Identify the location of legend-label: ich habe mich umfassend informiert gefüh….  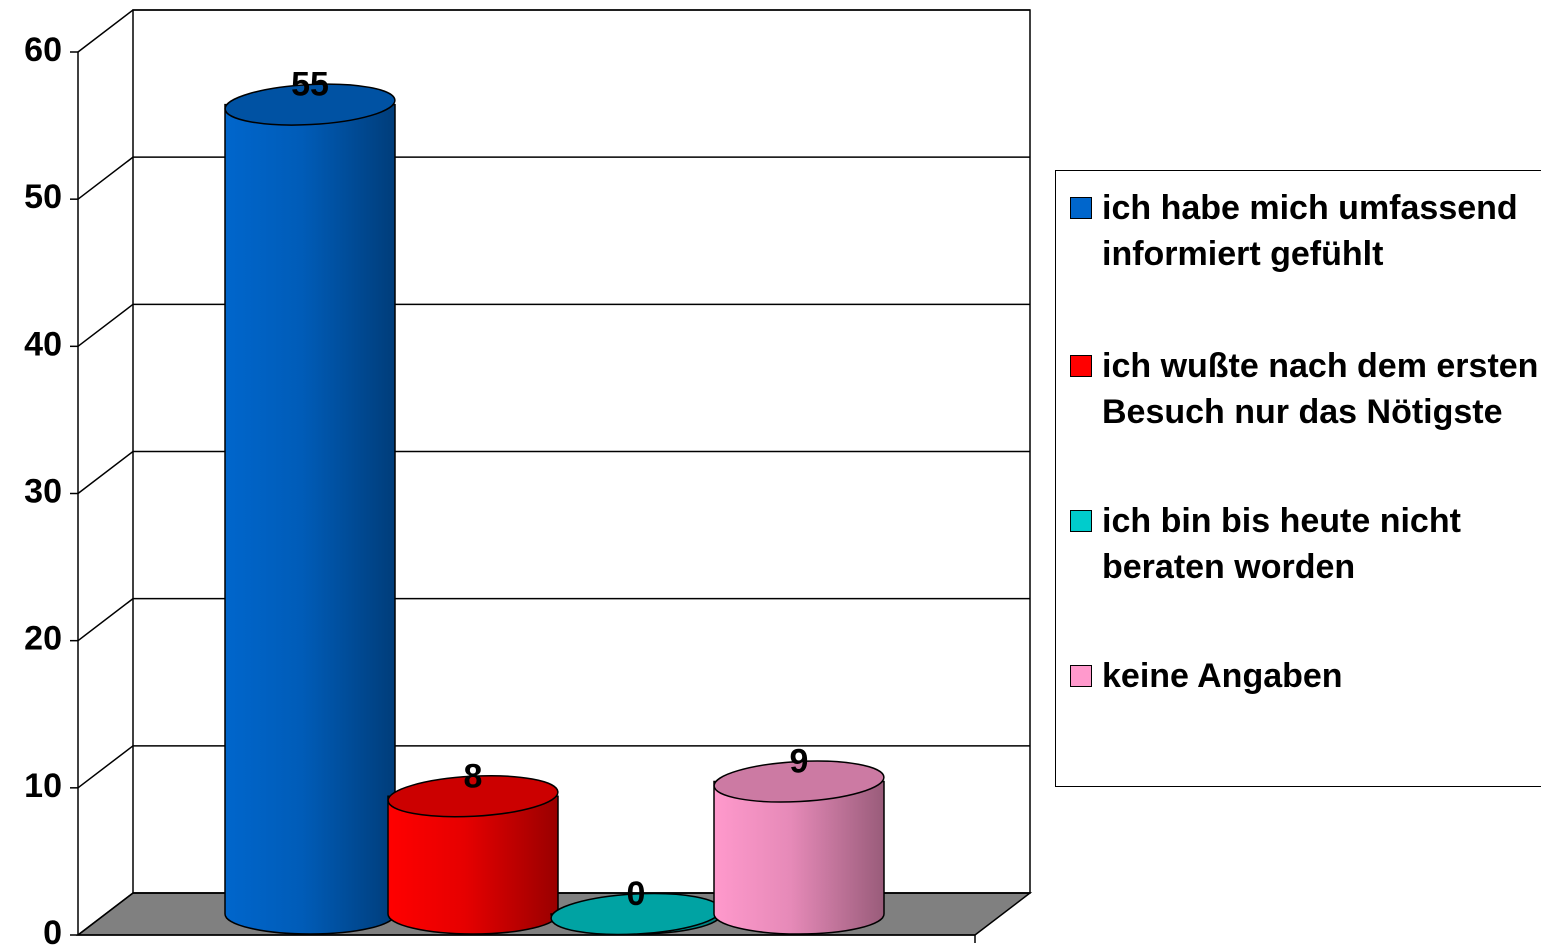
(1310, 231).